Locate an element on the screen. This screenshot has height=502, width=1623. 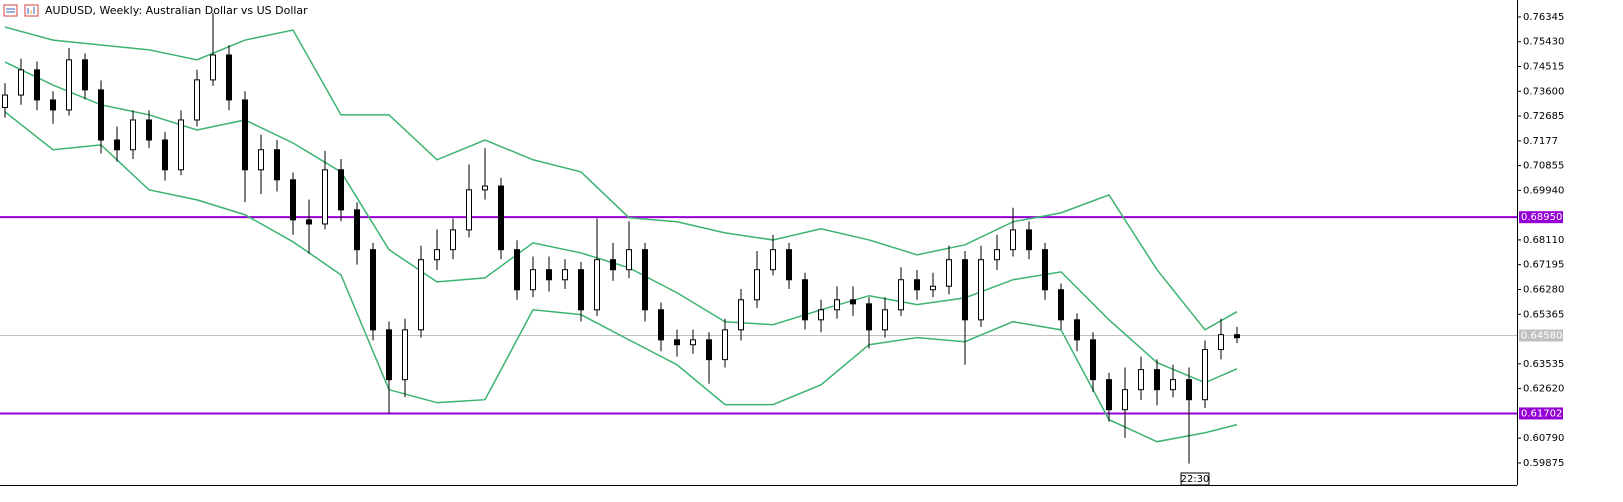
y-tick-label: 0.75430 is located at coordinates (1543, 42).